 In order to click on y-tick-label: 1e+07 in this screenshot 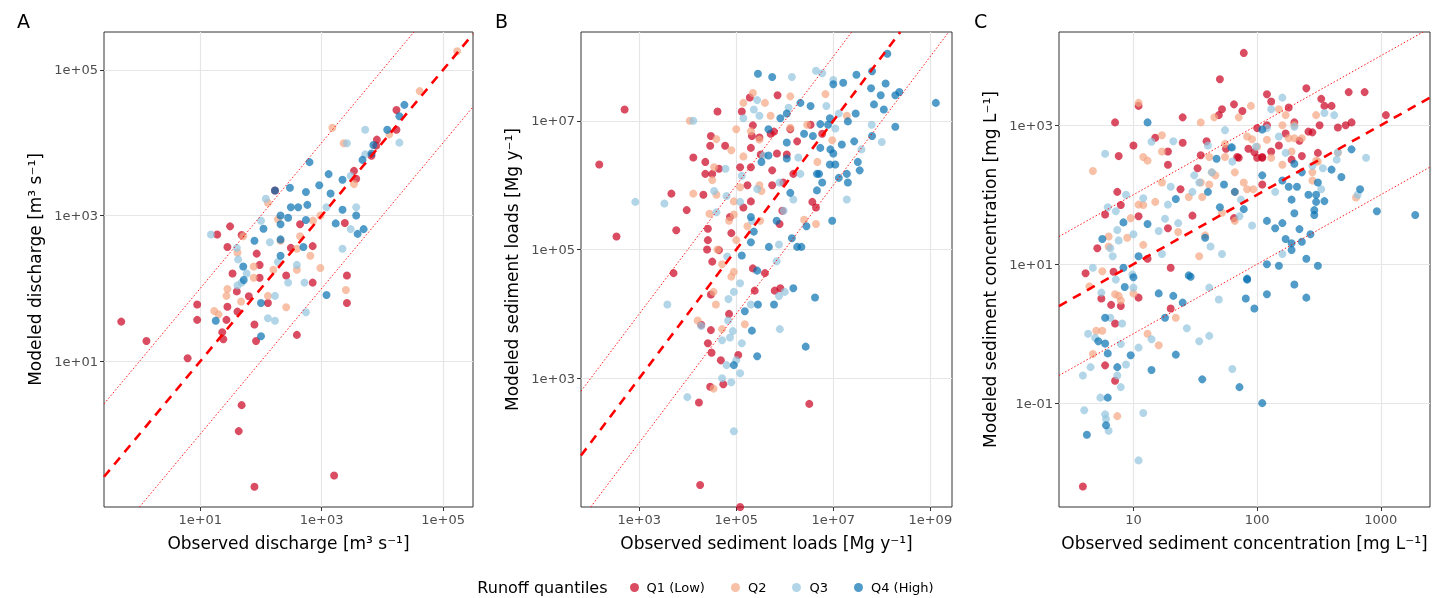, I will do `click(553, 121)`.